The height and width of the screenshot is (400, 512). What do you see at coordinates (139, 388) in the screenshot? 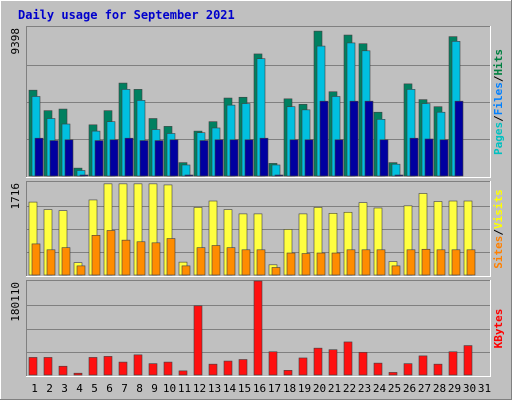
I see `day-label: 8` at bounding box center [139, 388].